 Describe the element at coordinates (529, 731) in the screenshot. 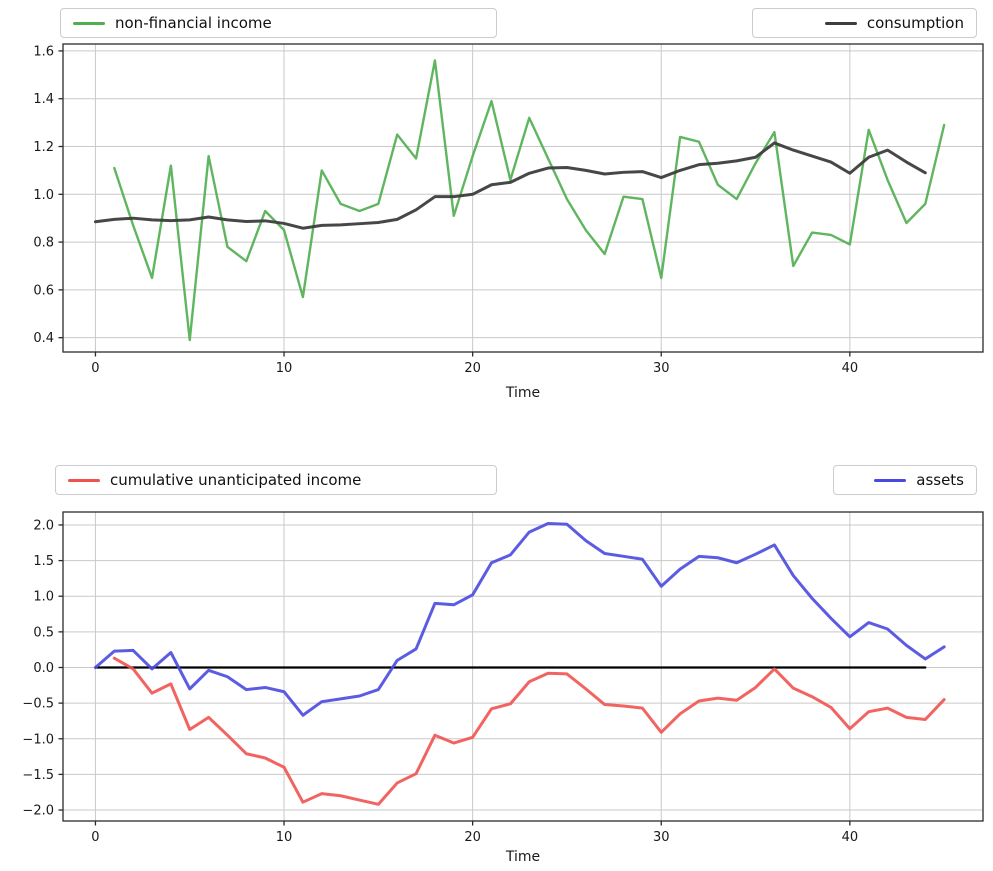

I see `series-line-cumulative-unanticipated-income` at that location.